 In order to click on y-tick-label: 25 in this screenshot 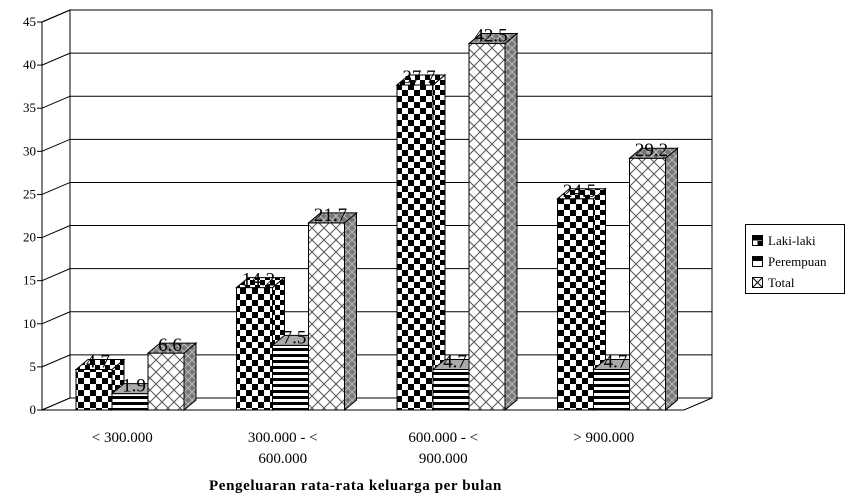, I will do `click(29, 193)`.